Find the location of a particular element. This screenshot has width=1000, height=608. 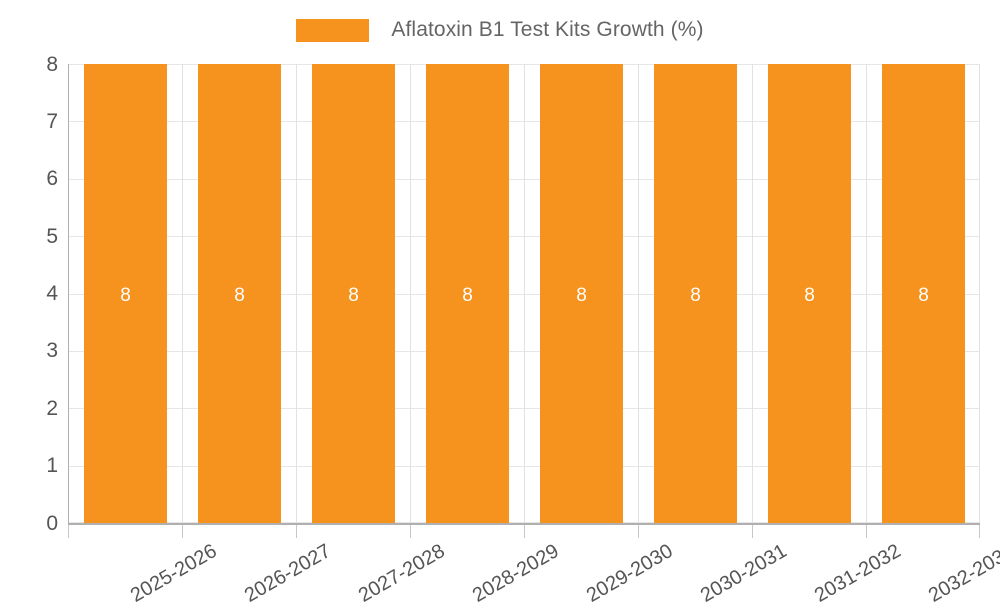

y-tick-0: 0 is located at coordinates (52, 523).